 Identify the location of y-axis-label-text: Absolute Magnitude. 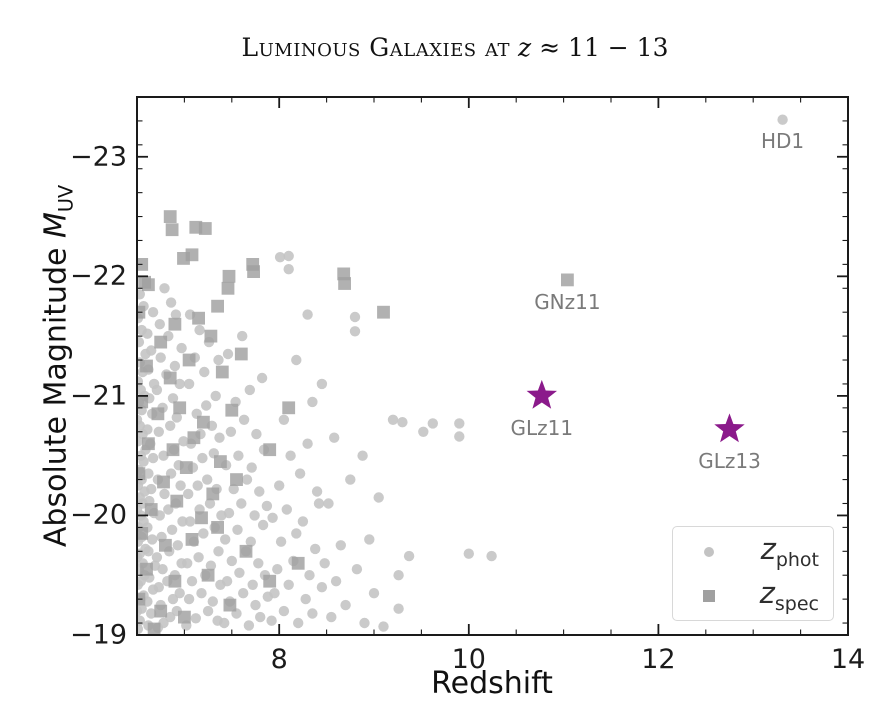
(56, 397).